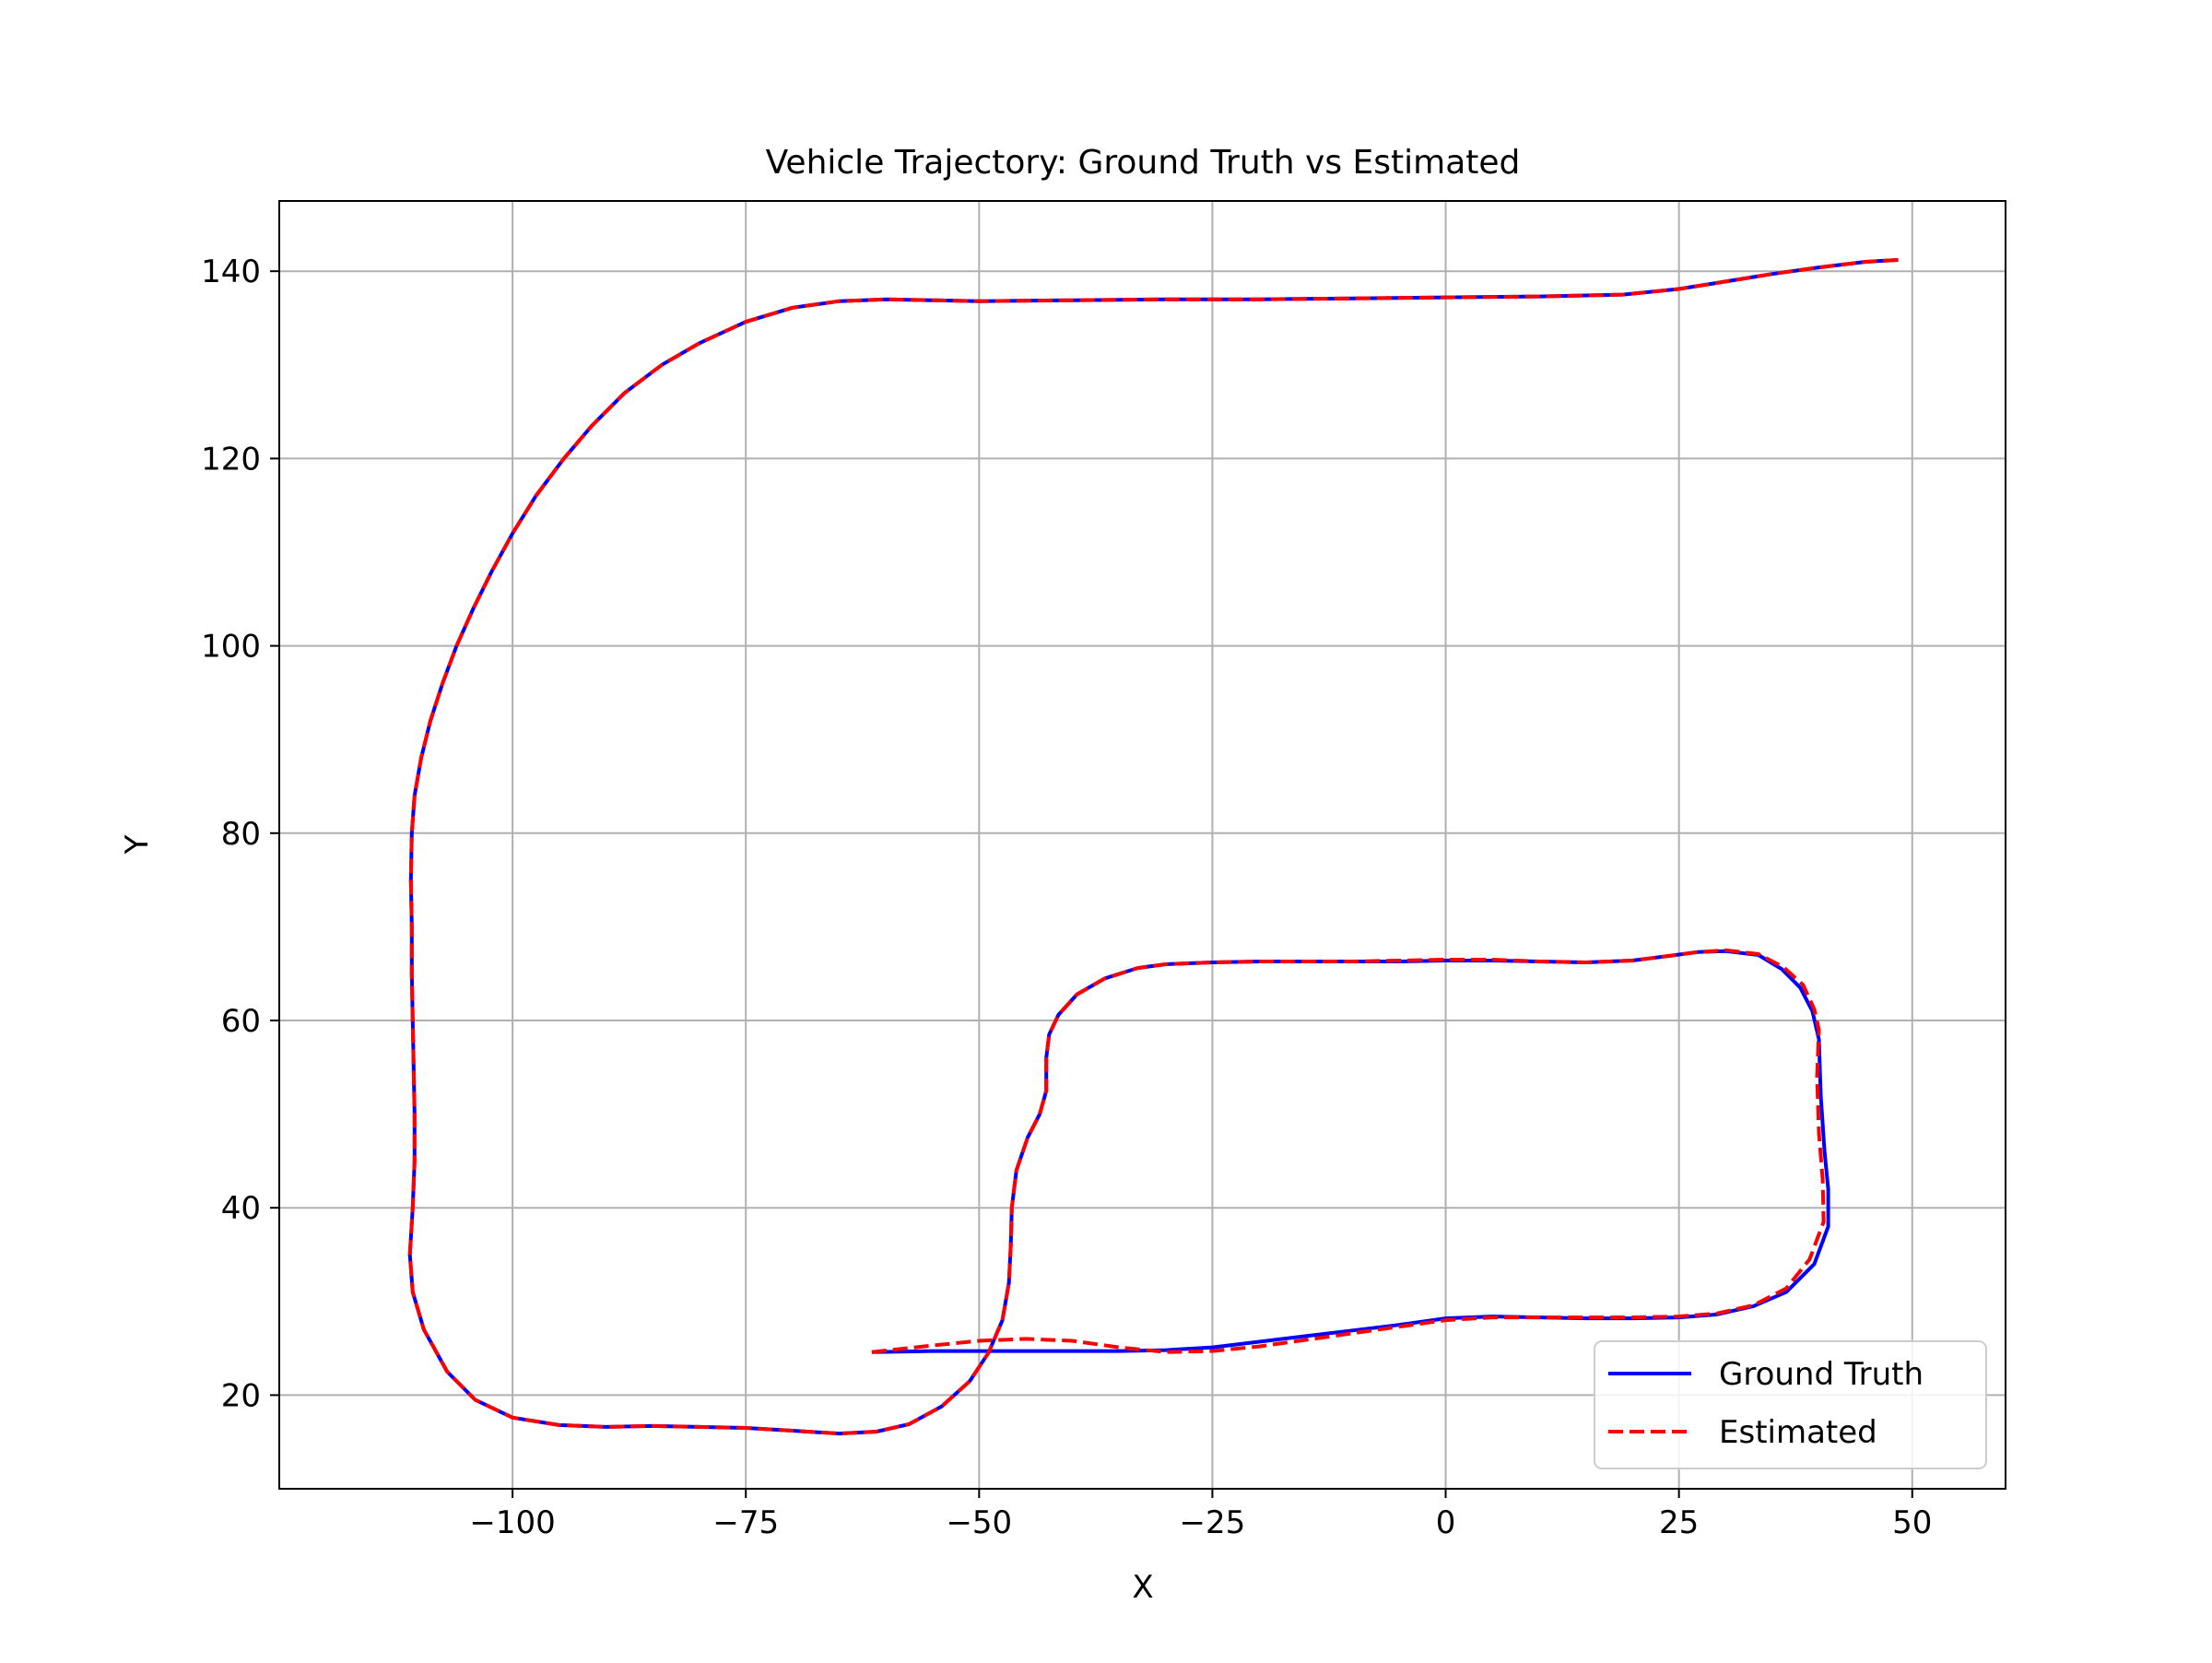 This screenshot has height=1663, width=2212. I want to click on y-axis-label: Y, so click(137, 844).